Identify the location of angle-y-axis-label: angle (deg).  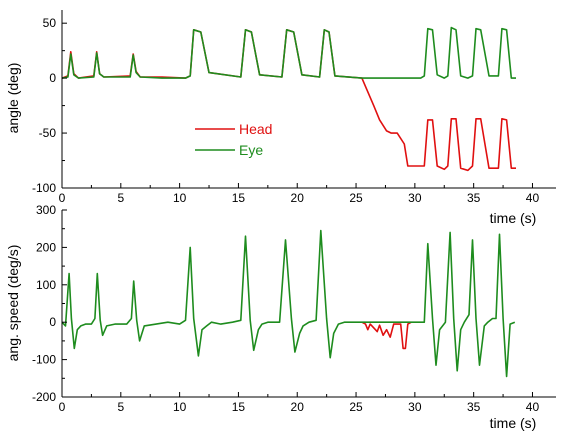
(13, 98).